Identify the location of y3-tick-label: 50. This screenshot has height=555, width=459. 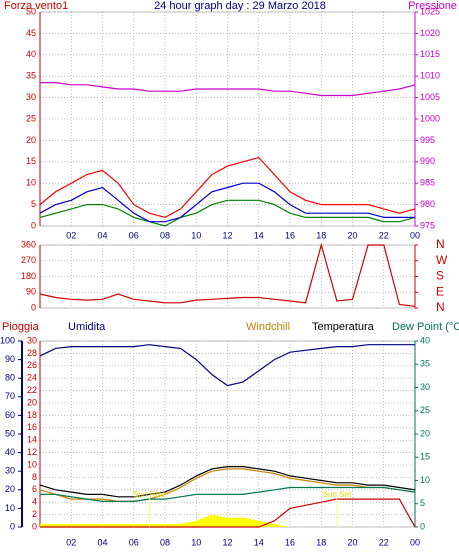
(10, 433).